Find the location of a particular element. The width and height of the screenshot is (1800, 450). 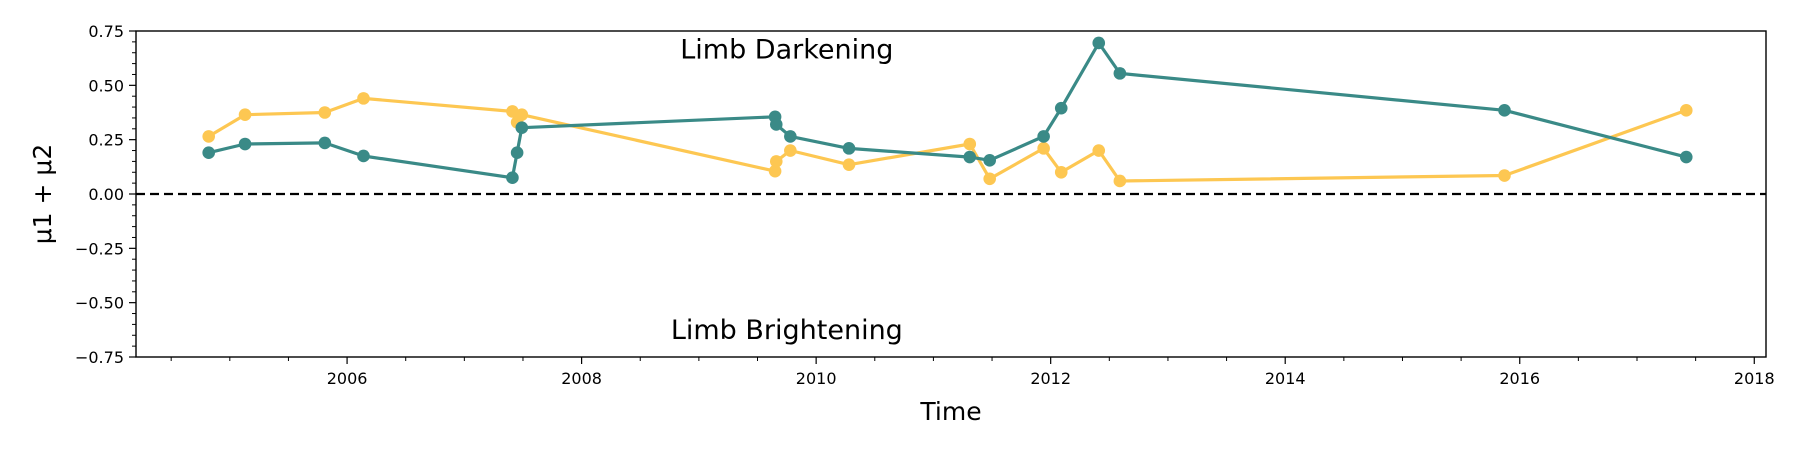

annotation-limb-brightening: Limb Brightening is located at coordinates (787, 330).